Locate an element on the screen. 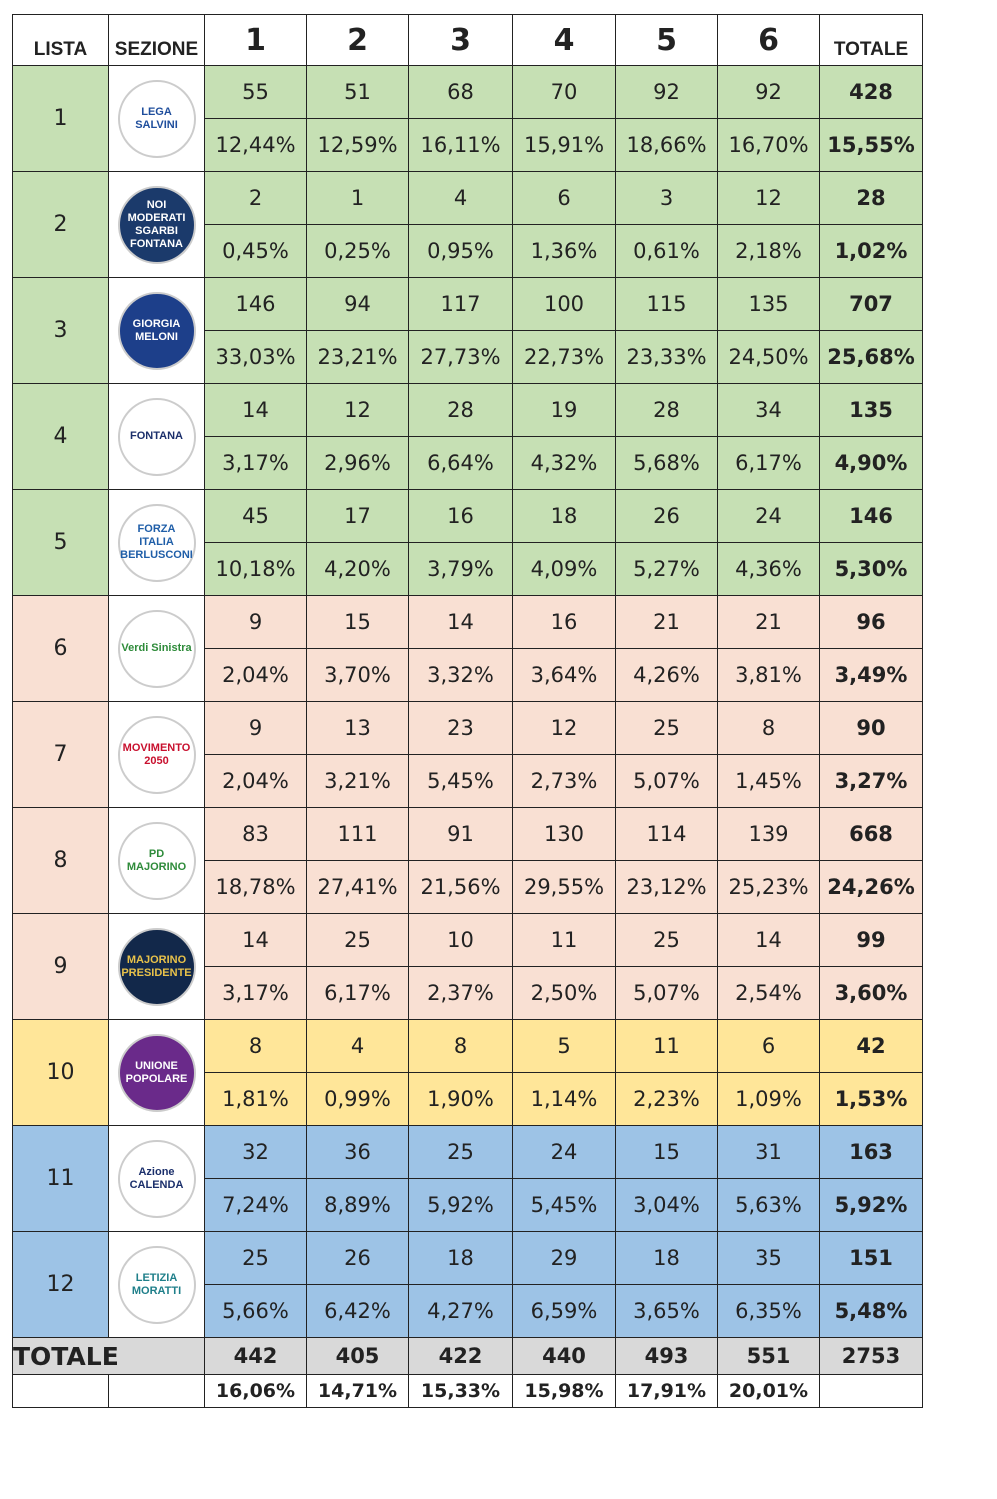  votes-cell: 18 is located at coordinates (666, 1258).